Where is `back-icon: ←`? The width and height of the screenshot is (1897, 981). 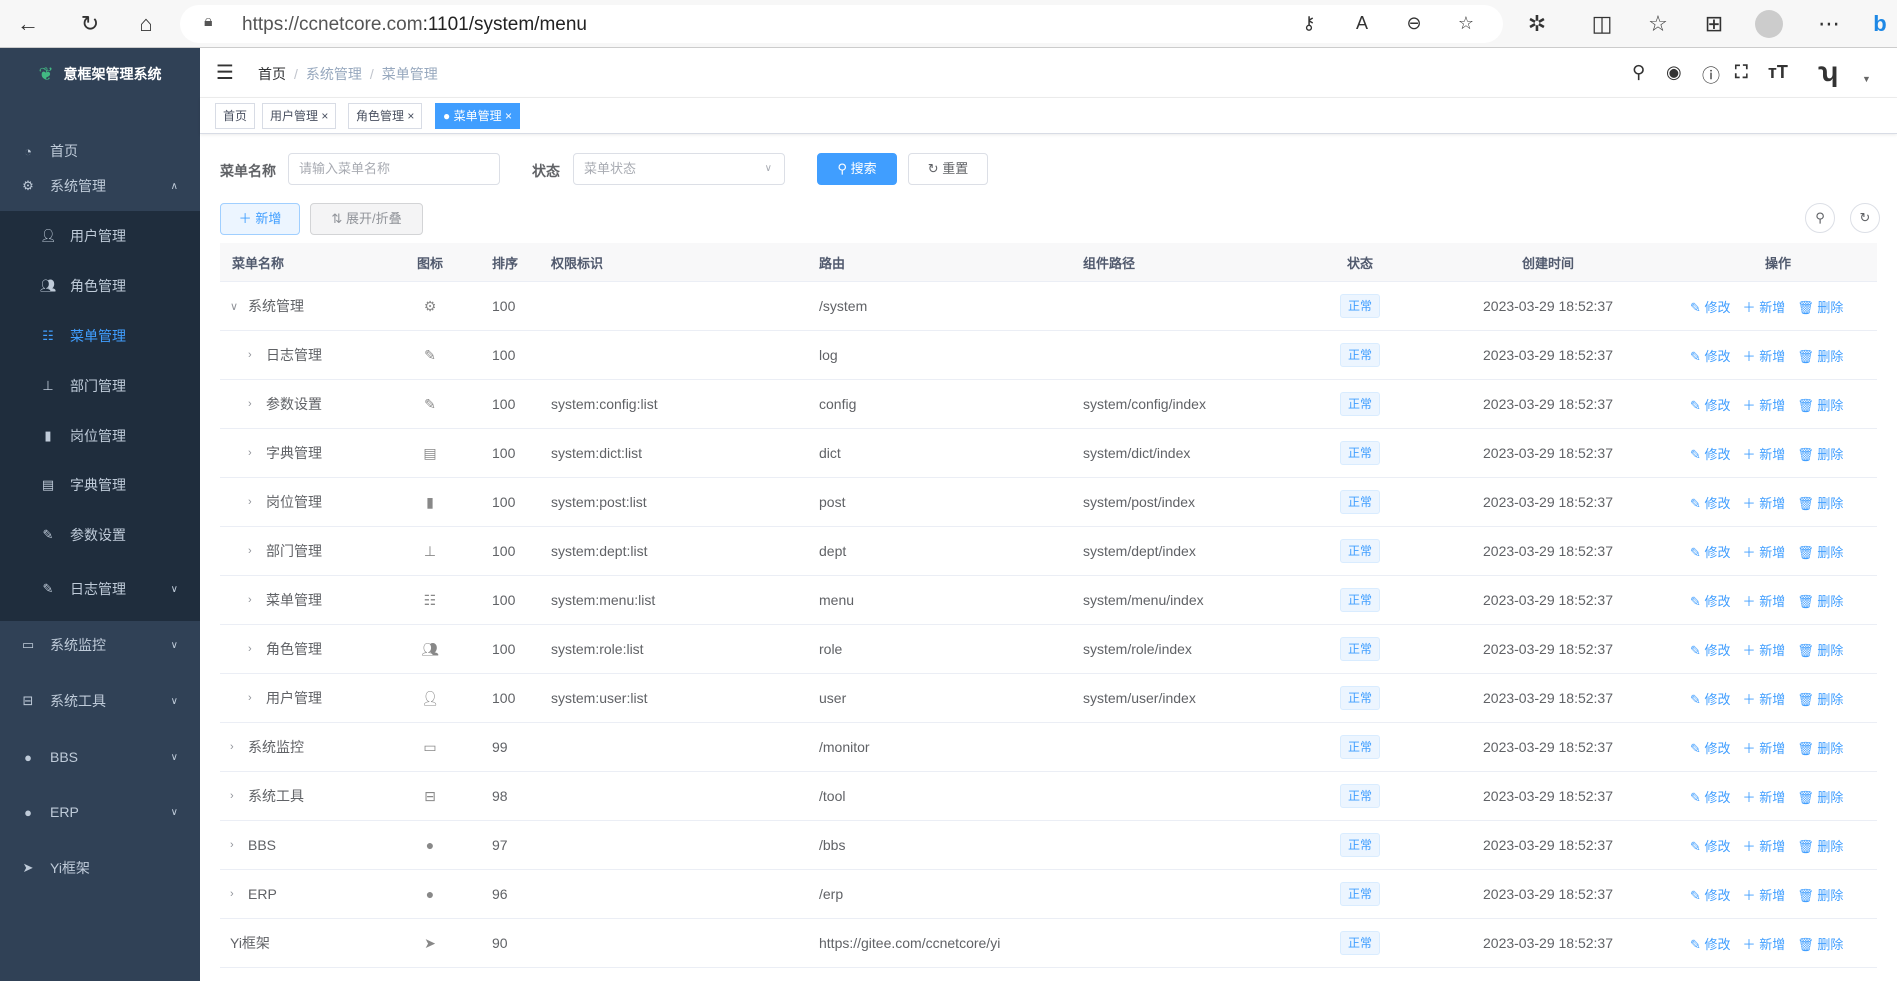
back-icon: ← is located at coordinates (28, 23).